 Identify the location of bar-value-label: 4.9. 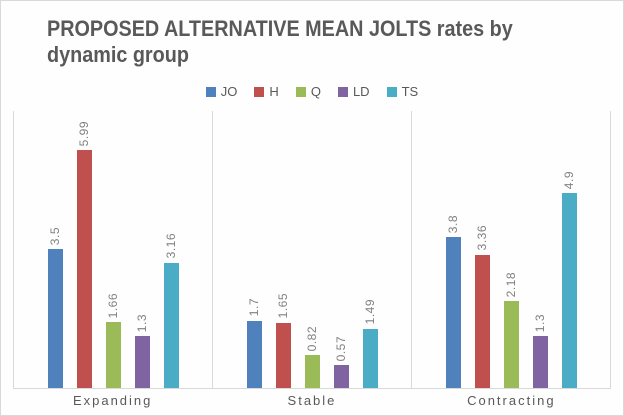
(569, 180).